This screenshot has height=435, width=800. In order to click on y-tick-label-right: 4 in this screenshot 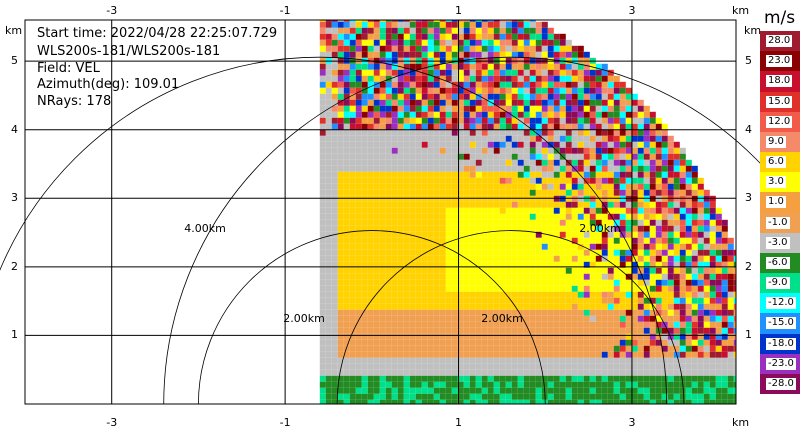, I will do `click(748, 129)`.